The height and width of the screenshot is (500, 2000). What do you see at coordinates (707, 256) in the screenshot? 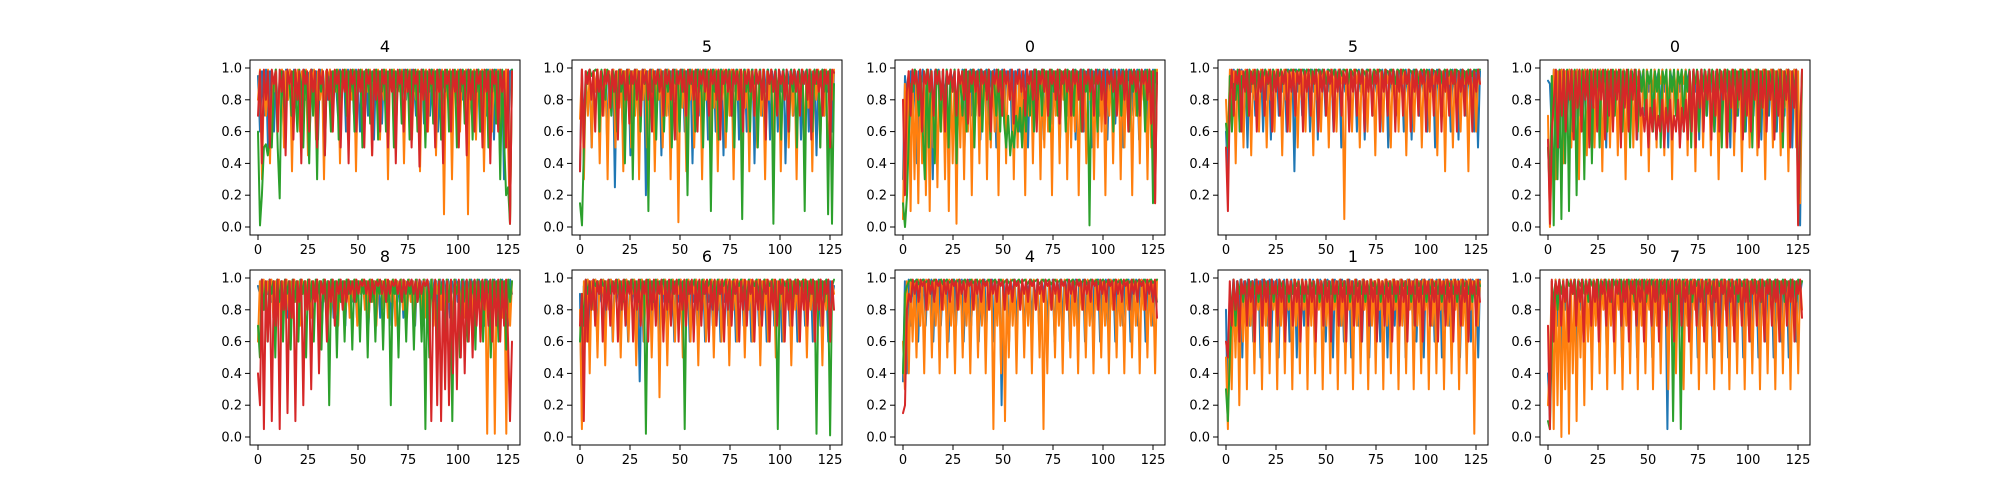
I see `subplot-title: 6` at bounding box center [707, 256].